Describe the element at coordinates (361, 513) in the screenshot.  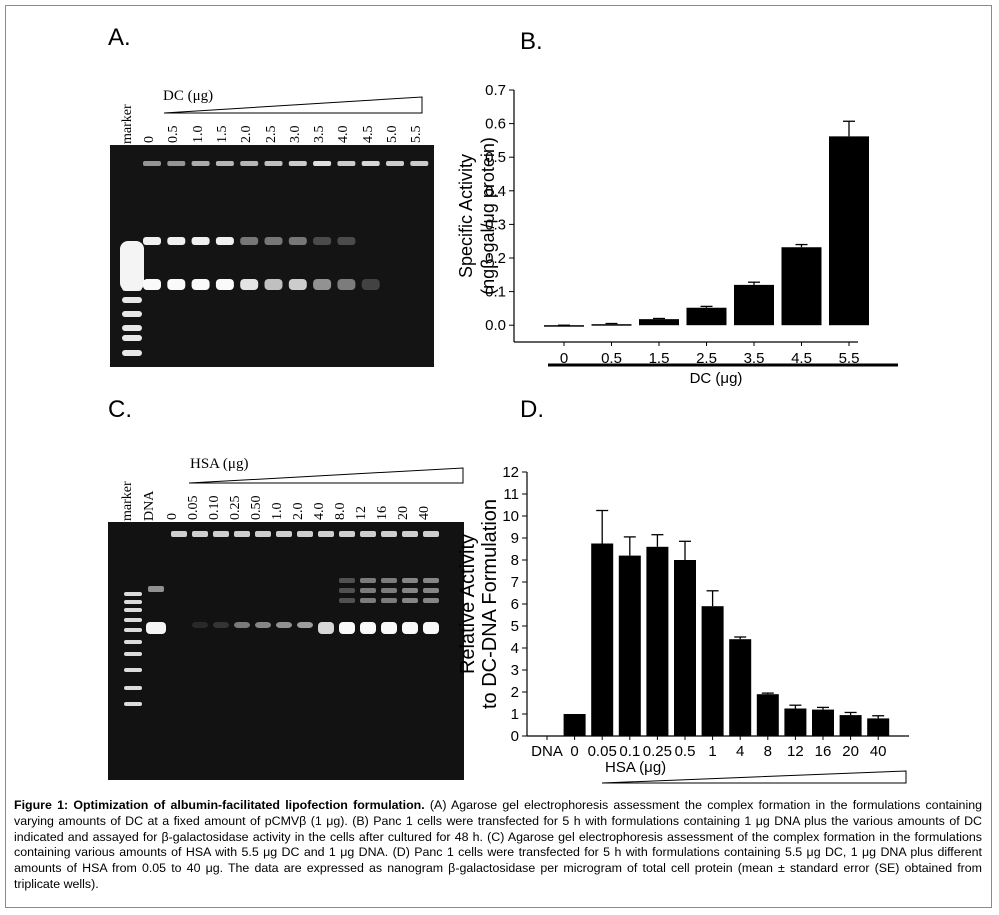
I see `gel-c-lane-label: 12` at that location.